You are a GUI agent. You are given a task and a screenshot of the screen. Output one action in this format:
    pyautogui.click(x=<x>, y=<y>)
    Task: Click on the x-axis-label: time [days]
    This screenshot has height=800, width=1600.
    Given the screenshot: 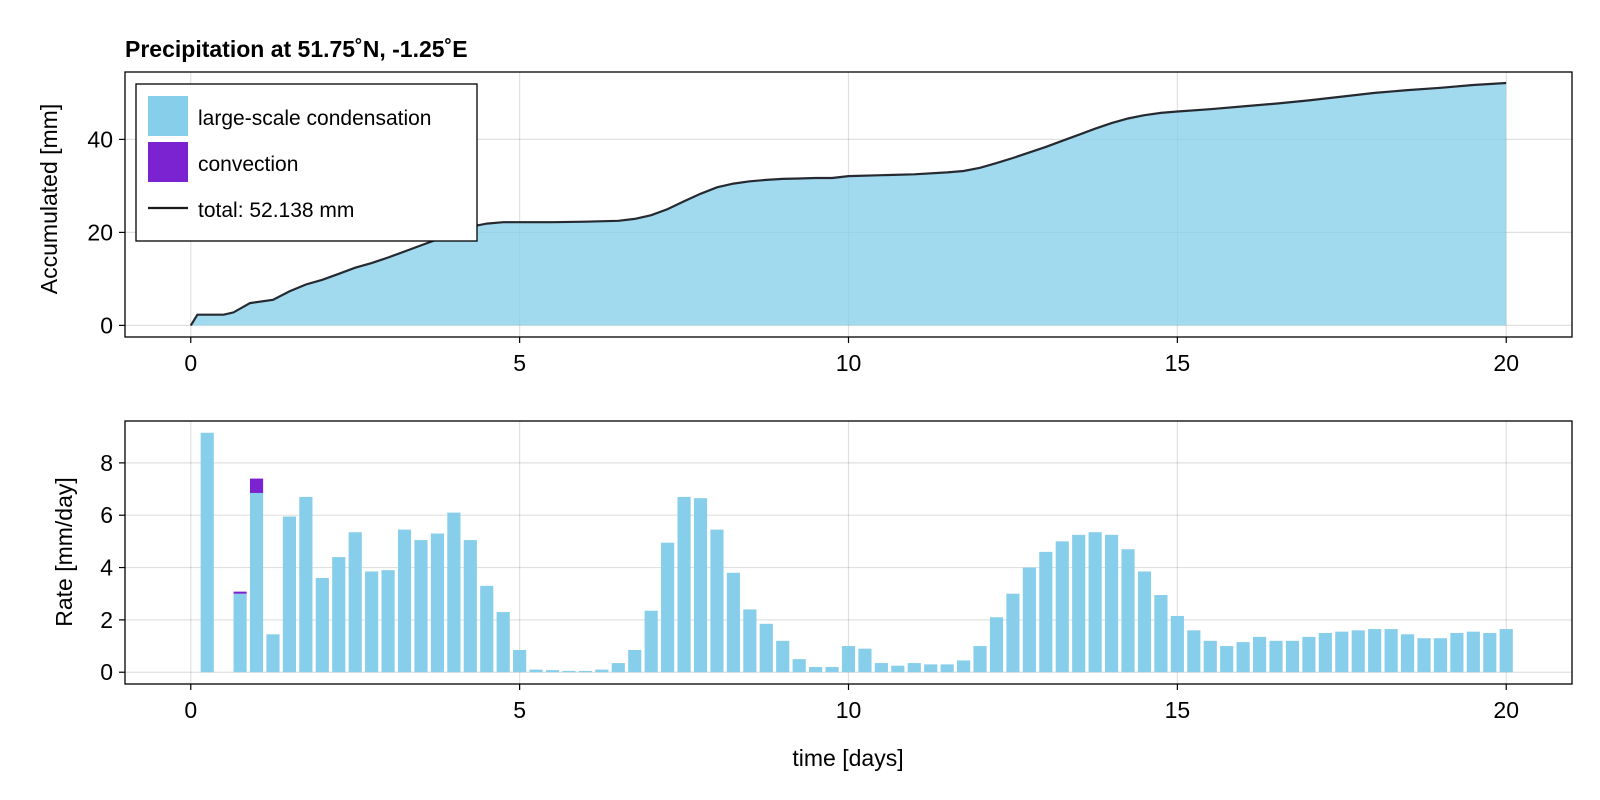 What is the action you would take?
    pyautogui.click(x=847, y=758)
    